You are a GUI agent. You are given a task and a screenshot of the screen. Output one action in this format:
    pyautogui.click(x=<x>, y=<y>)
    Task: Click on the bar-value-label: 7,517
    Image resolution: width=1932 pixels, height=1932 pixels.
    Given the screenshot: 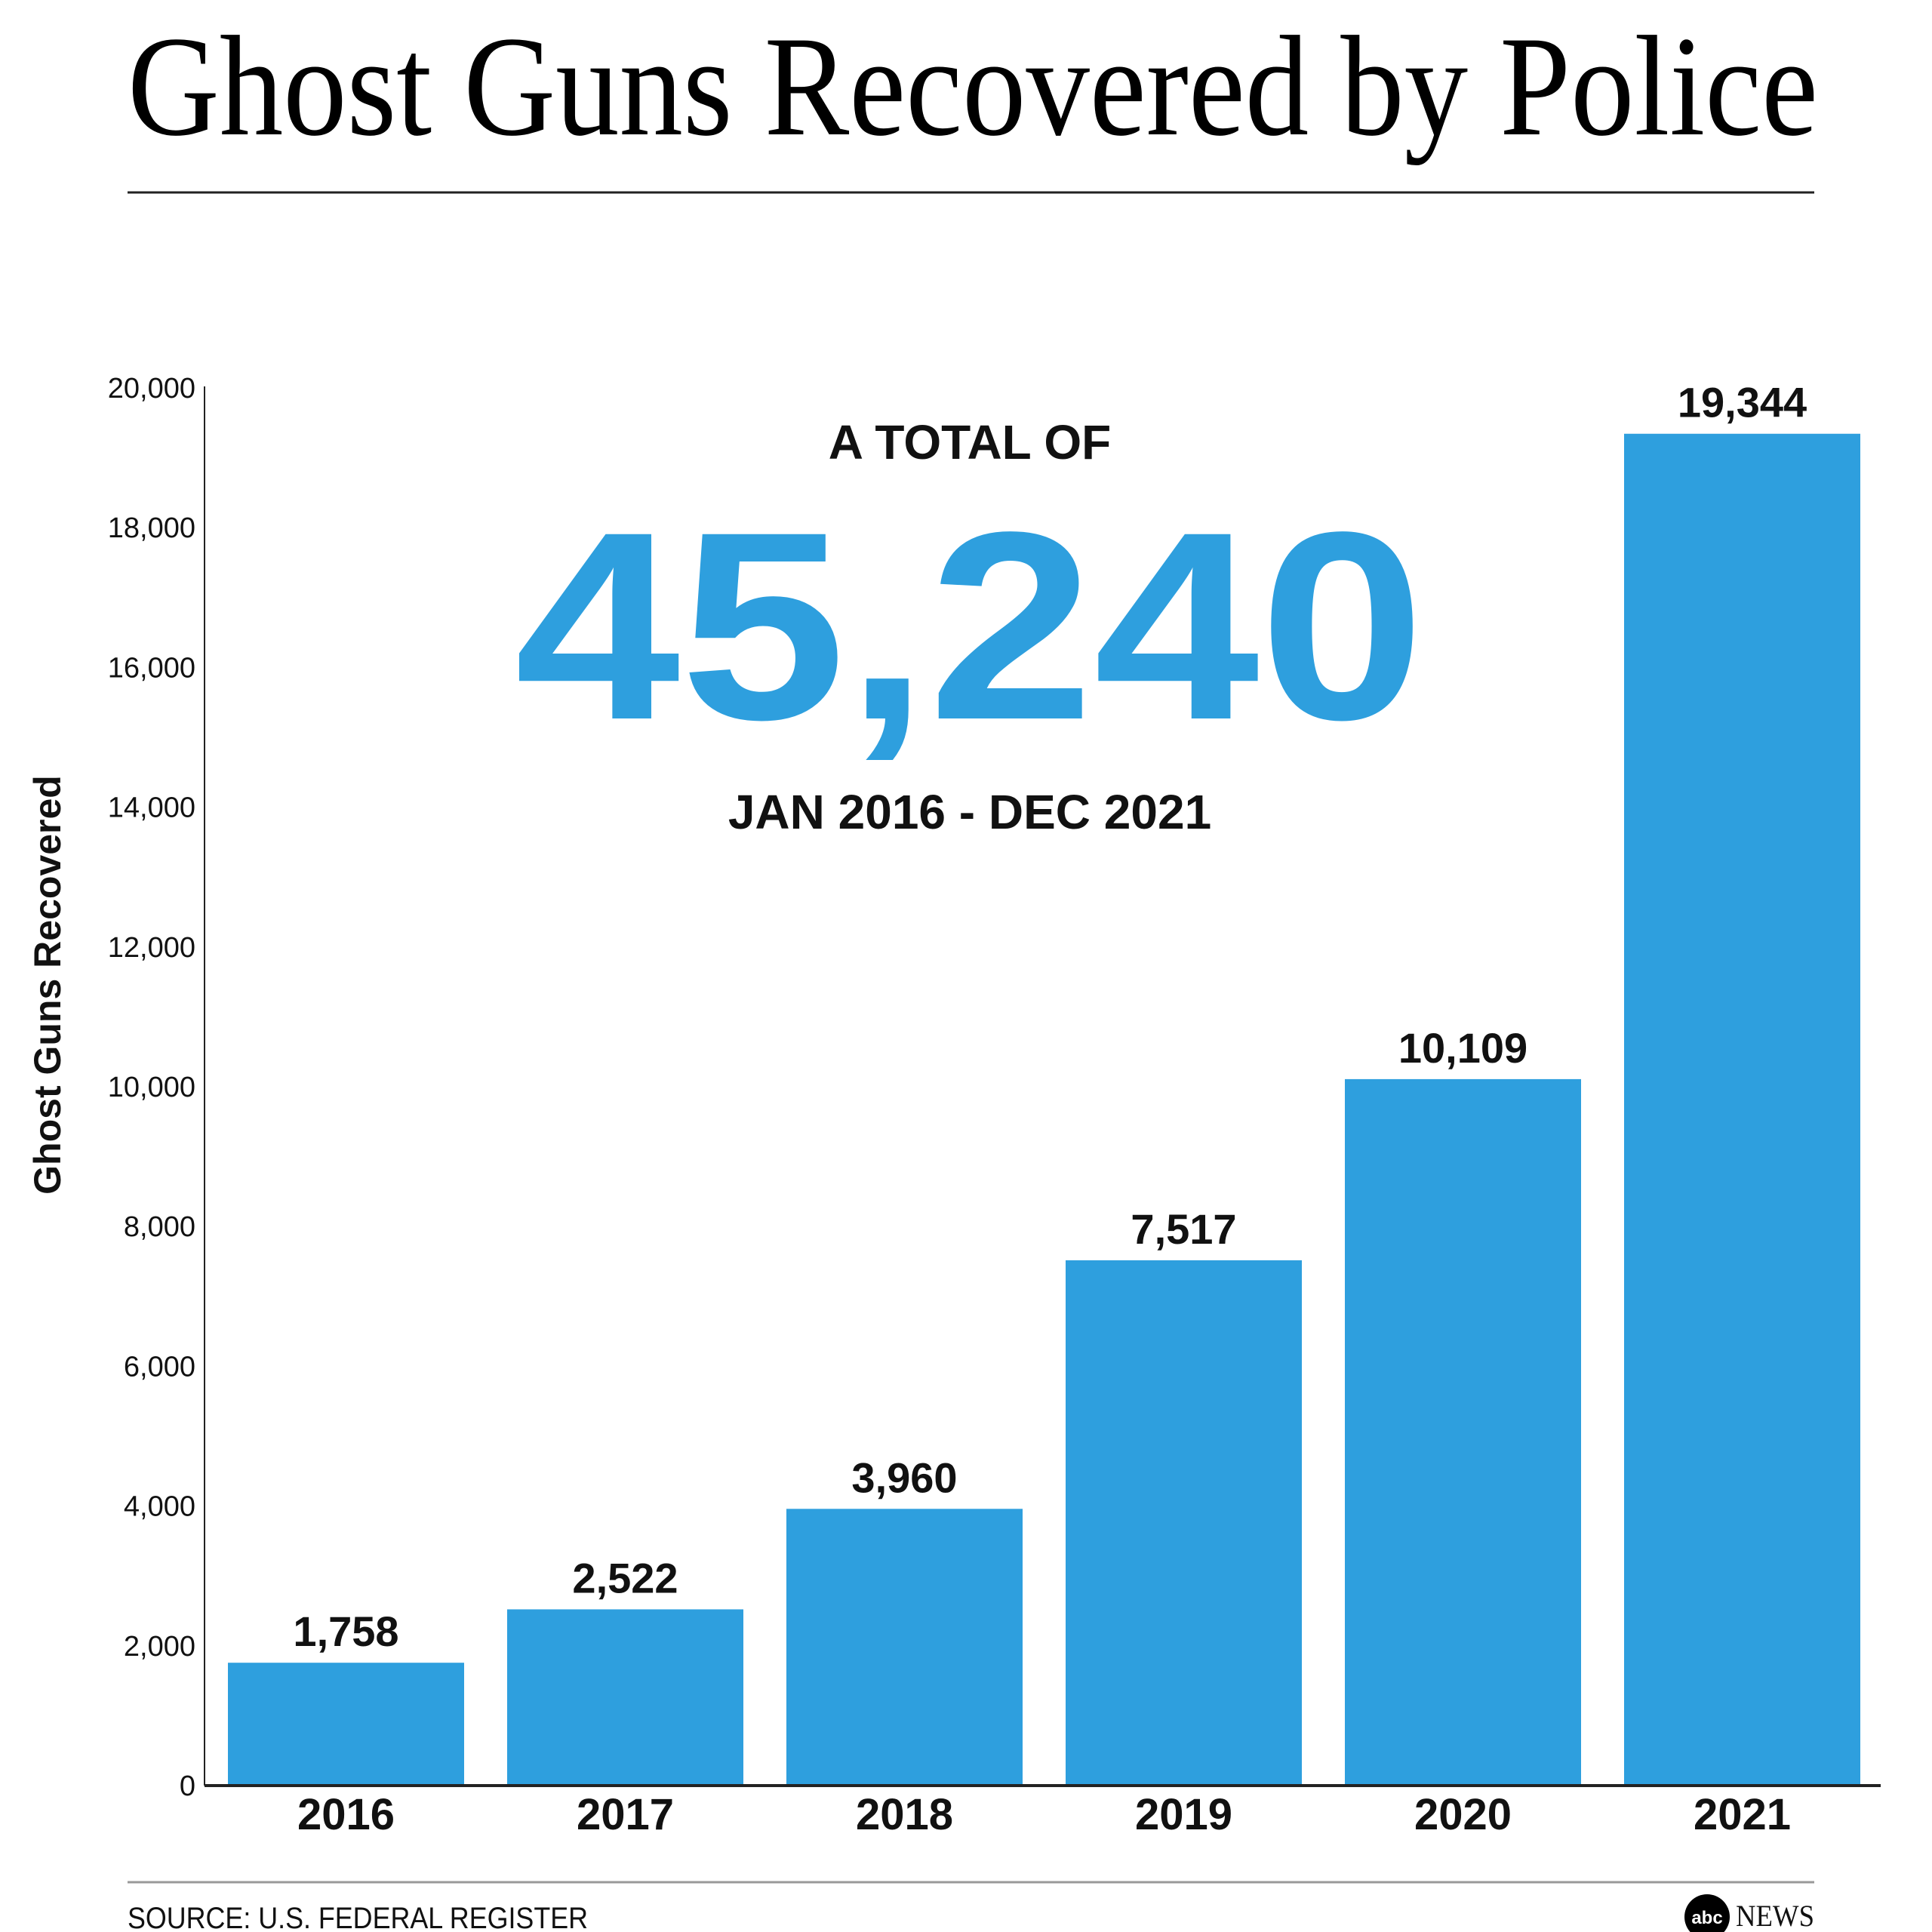 What is the action you would take?
    pyautogui.click(x=1183, y=1229)
    